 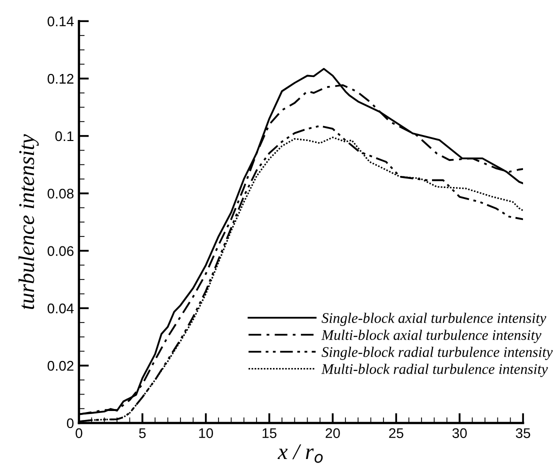 I want to click on y-tick-label: 0.04, so click(x=61, y=309).